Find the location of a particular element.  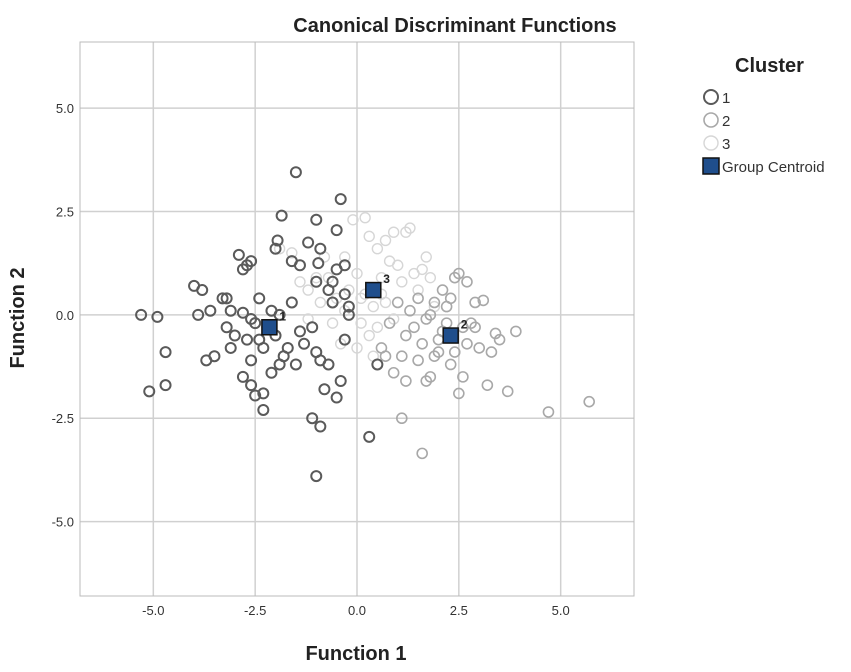

y-axis-title: Function 2 is located at coordinates (18, 317).